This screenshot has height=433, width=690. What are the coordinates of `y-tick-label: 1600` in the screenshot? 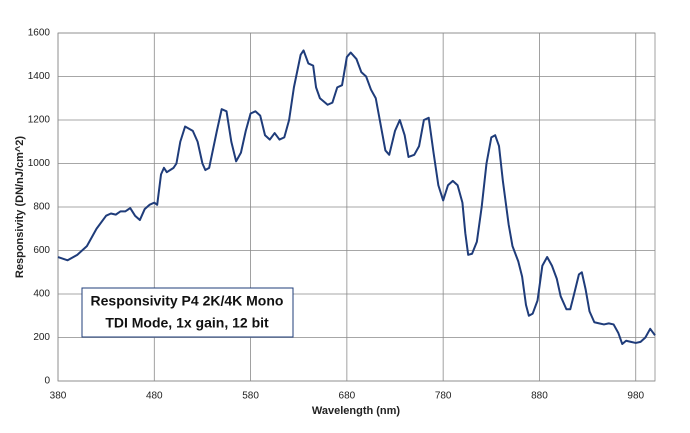 It's located at (39, 33).